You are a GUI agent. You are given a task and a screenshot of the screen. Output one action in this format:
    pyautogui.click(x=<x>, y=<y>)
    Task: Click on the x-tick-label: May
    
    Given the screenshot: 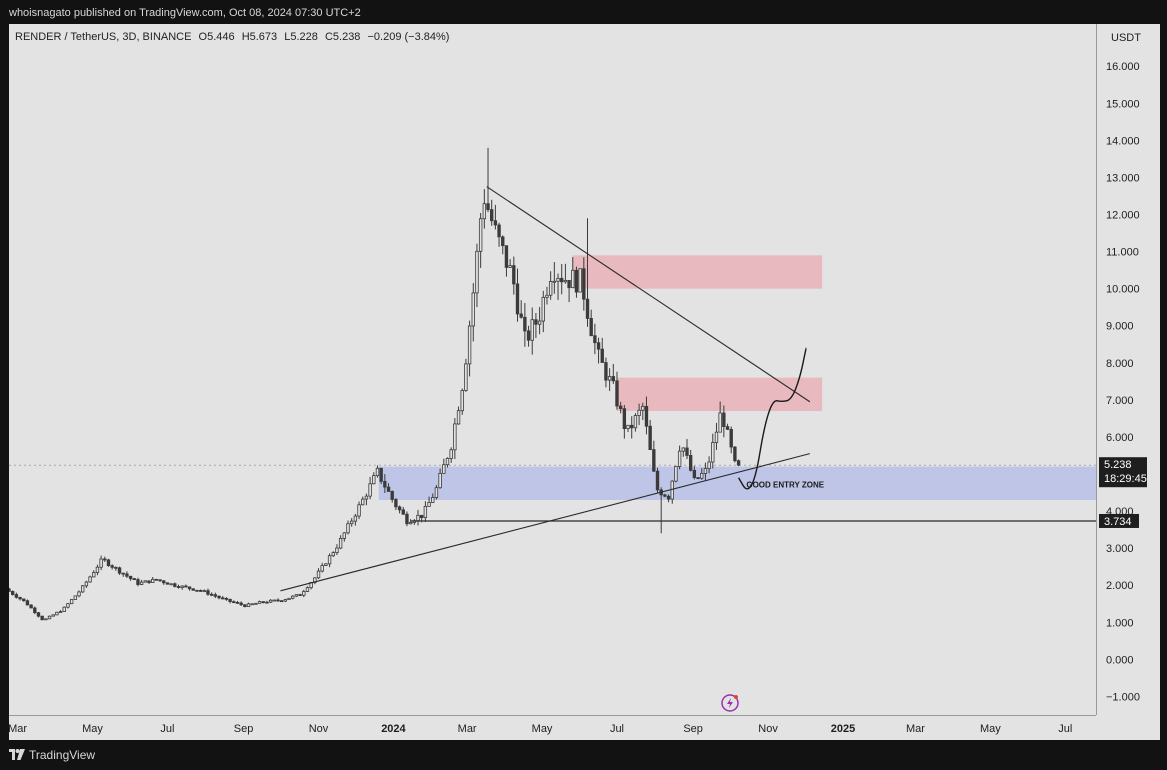 What is the action you would take?
    pyautogui.click(x=542, y=729)
    